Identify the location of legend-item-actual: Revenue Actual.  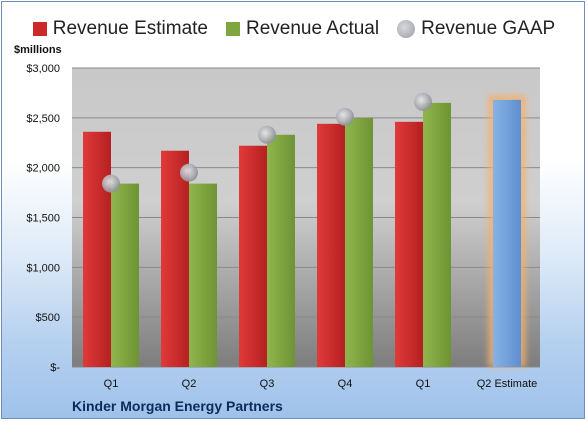
(302, 29).